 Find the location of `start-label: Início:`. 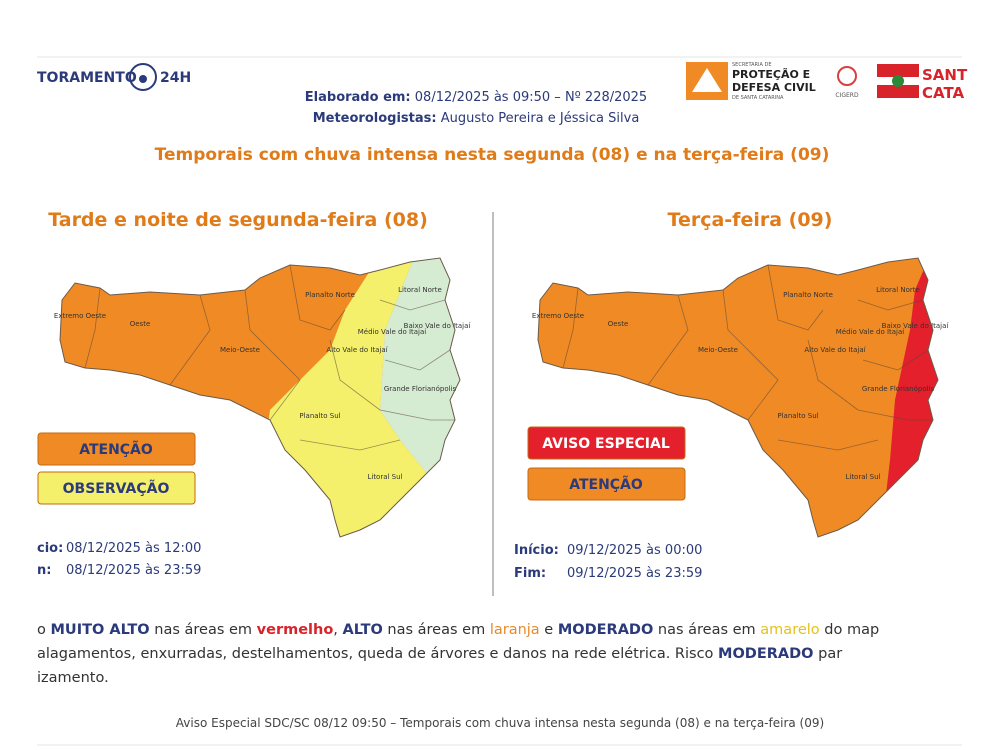

start-label: Início: is located at coordinates (536, 550).